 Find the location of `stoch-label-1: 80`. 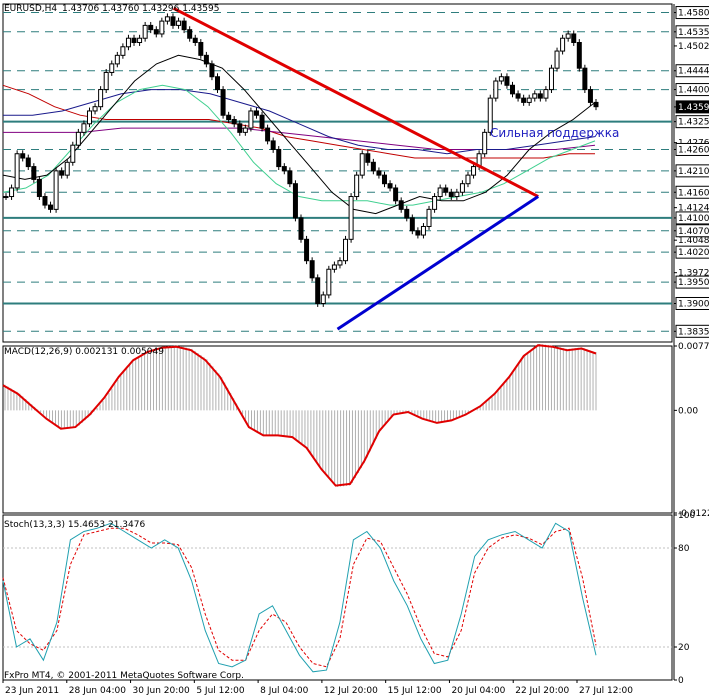

stoch-label-1: 80 is located at coordinates (684, 549).